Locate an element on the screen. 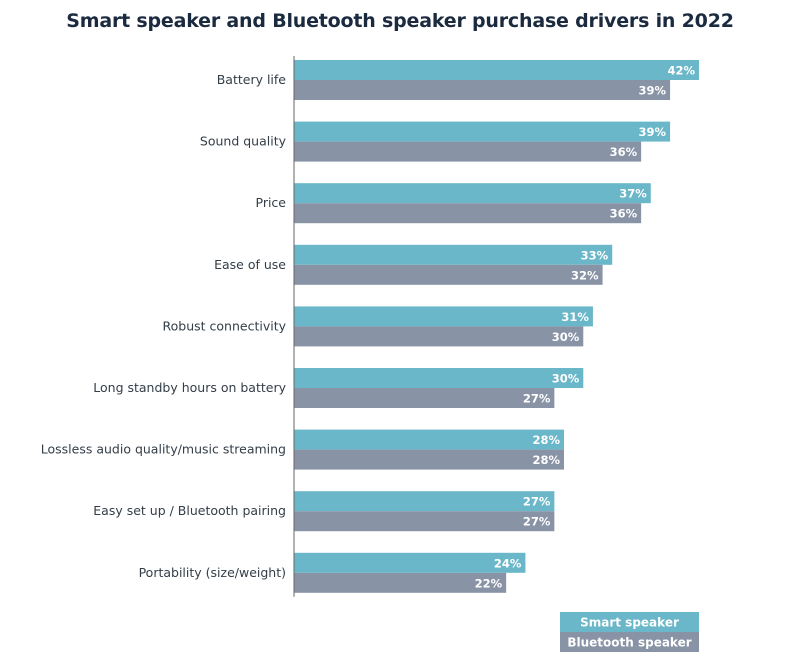  category-label: Sound quality is located at coordinates (243, 141).